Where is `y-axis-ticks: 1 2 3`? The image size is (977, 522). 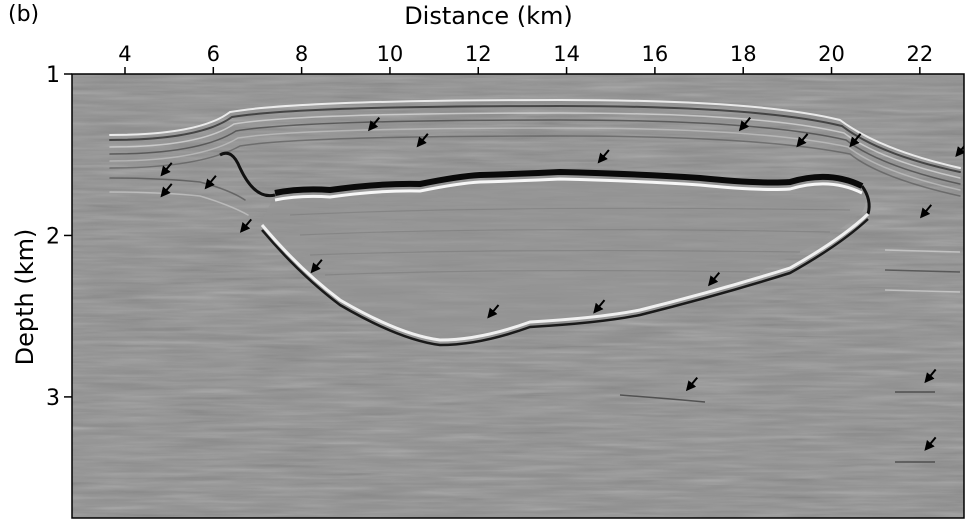 y-axis-ticks: 1 2 3 is located at coordinates (59, 237).